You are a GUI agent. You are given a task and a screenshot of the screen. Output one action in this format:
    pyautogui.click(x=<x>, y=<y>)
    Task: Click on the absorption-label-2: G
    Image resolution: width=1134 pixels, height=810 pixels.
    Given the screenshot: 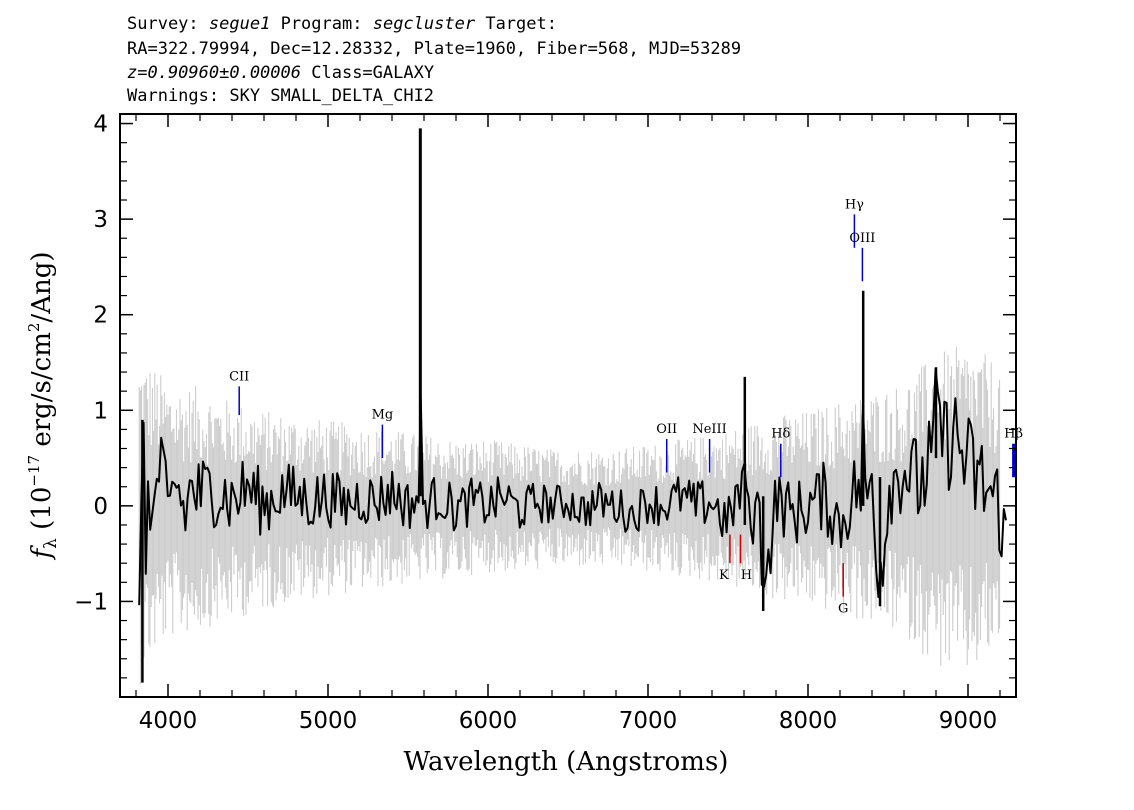 What is the action you would take?
    pyautogui.click(x=843, y=609)
    